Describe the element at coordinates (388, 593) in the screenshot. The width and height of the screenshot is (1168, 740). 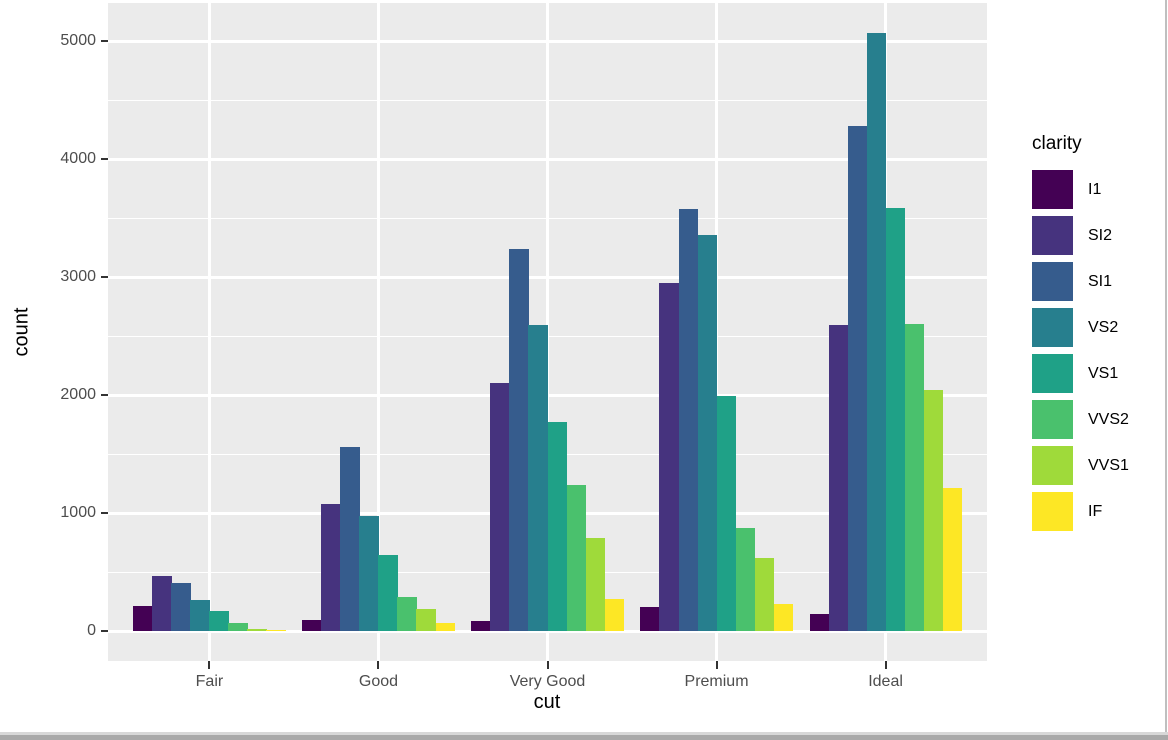
I see `bar-Good-VS1` at that location.